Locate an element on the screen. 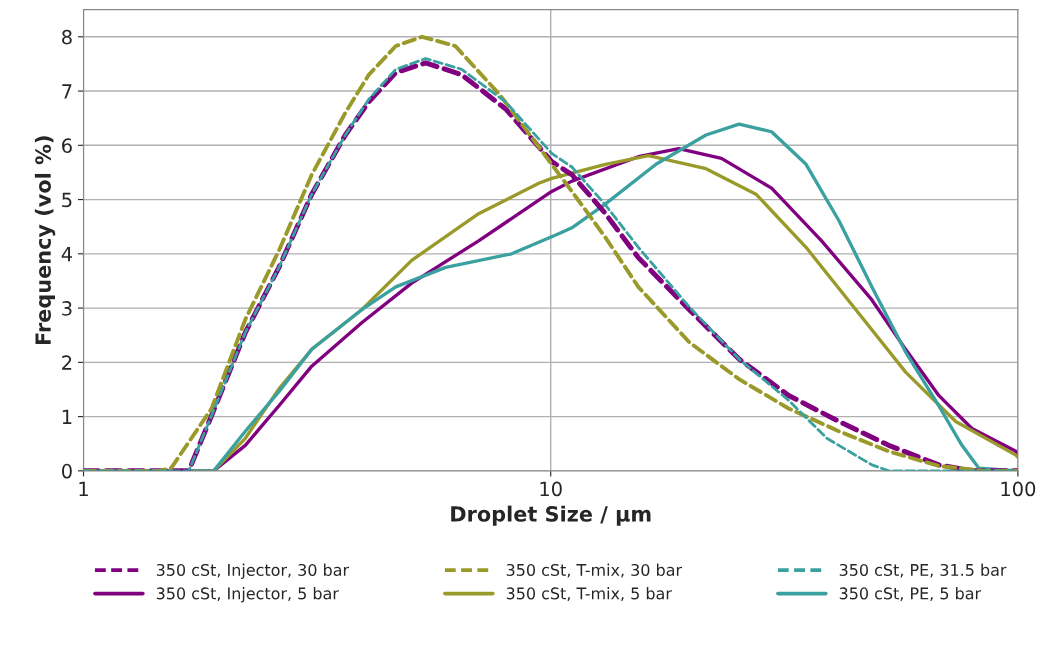 The width and height of the screenshot is (1044, 645). legend-label: 350 cSt, Injector, 30 bar is located at coordinates (253, 571).